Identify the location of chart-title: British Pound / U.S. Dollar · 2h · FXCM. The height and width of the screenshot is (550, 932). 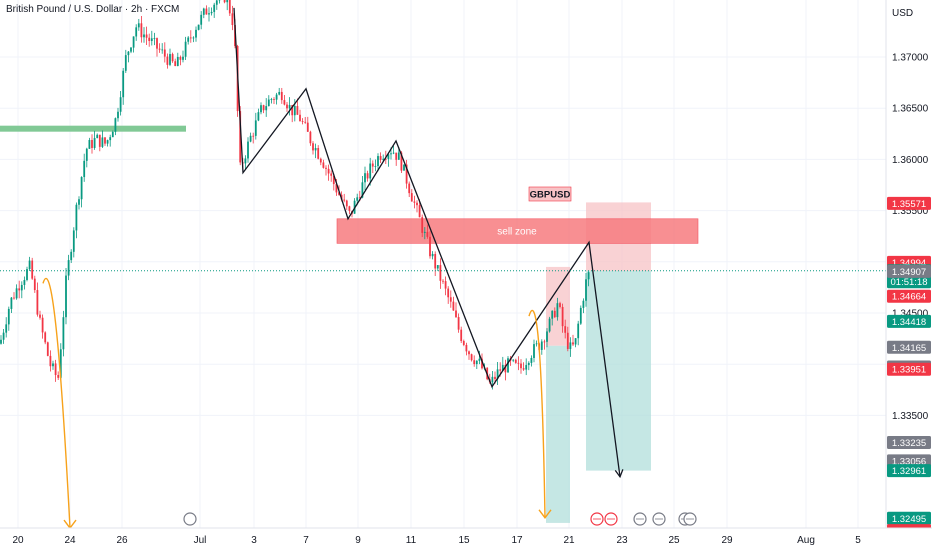
(92, 9).